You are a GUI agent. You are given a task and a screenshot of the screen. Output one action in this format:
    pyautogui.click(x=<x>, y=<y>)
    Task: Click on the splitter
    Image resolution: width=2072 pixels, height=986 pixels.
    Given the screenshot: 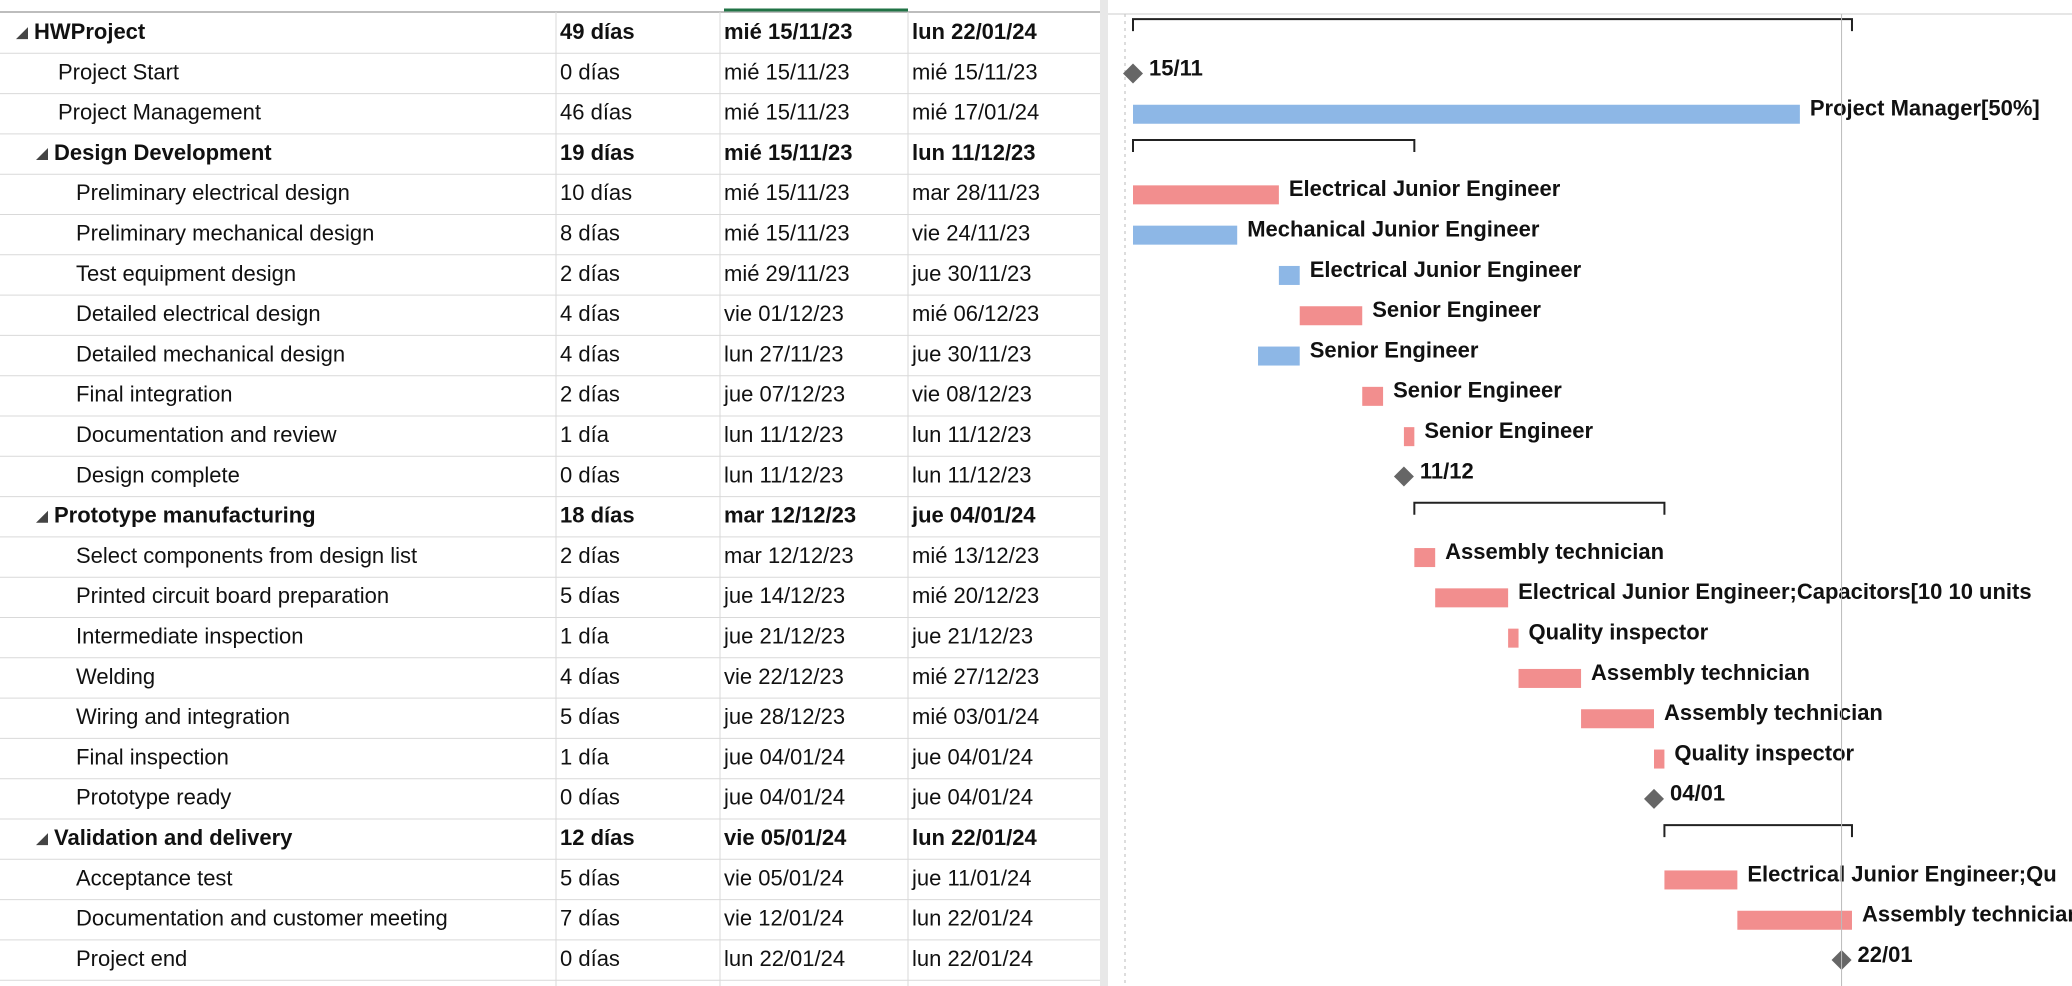 What is the action you would take?
    pyautogui.click(x=1104, y=493)
    